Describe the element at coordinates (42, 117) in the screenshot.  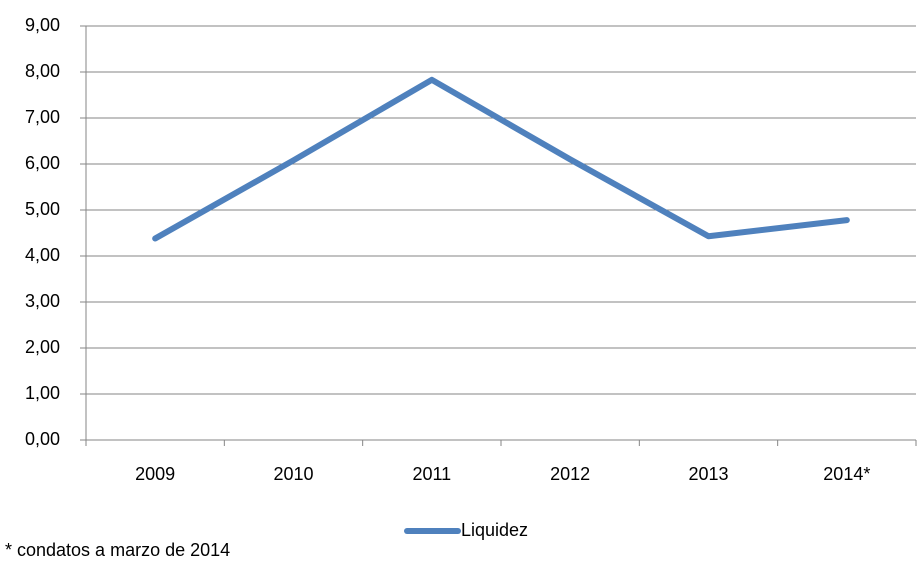
I see `y-tick-label: 7,00` at that location.